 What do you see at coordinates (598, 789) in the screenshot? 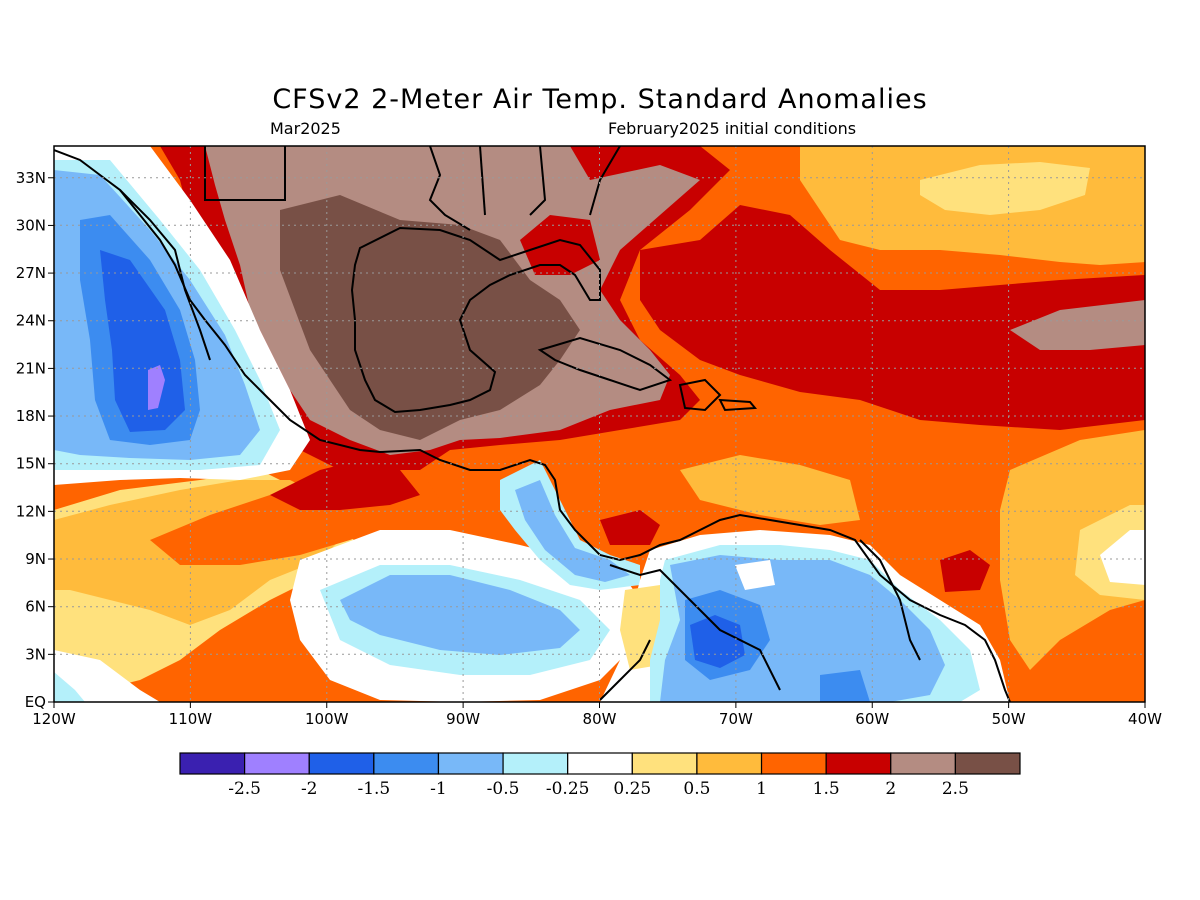
I see `colorbar-labels: -2.5 -2 -1.5 -1 -0.5 -0.25 0.25 0.5 1 1.5 2 2.5` at bounding box center [598, 789].